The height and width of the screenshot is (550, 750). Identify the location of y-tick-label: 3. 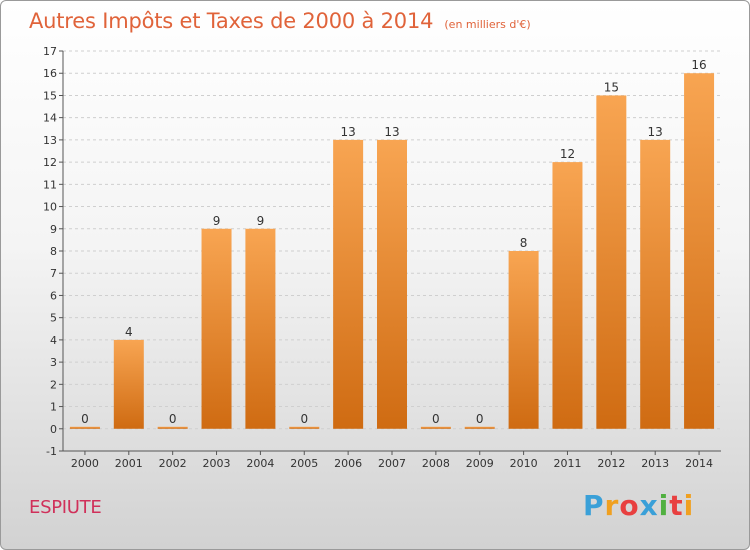
(53, 362).